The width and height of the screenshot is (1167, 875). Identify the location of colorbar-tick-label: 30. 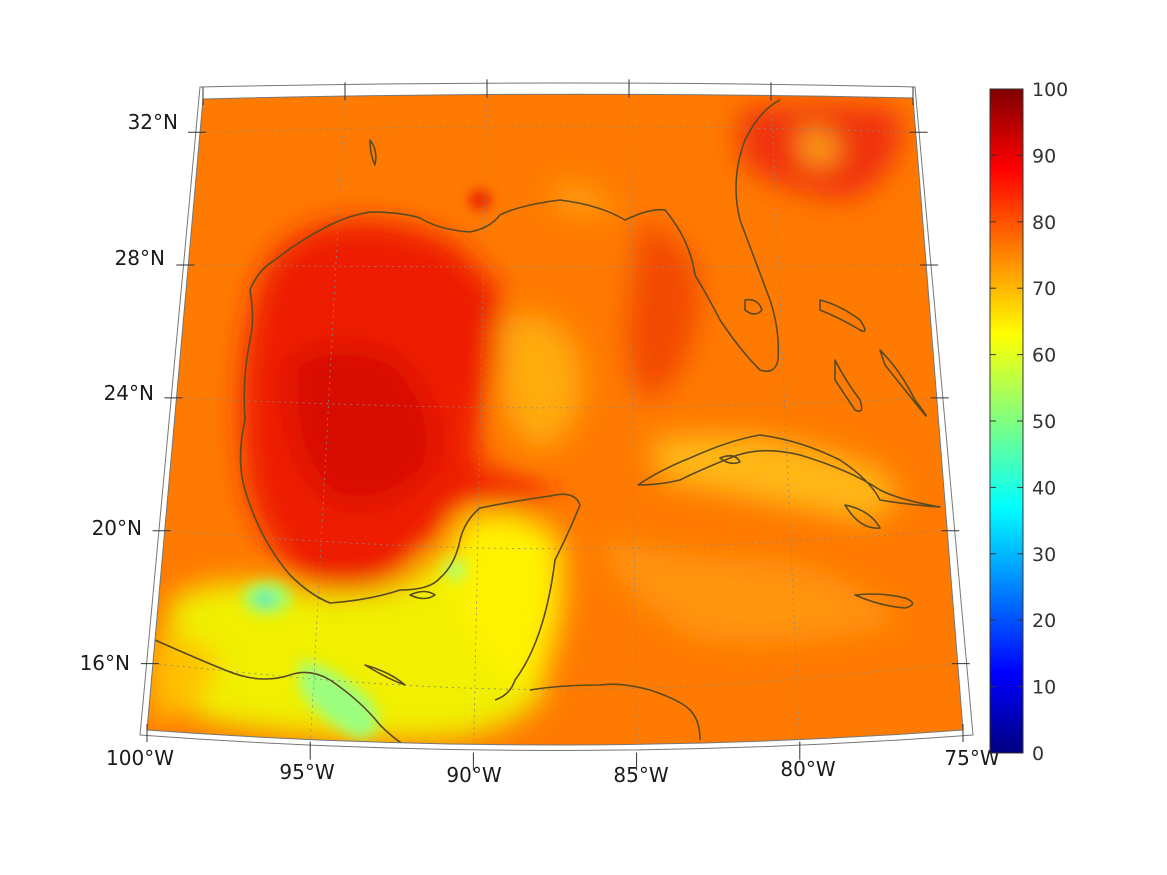
(1044, 555).